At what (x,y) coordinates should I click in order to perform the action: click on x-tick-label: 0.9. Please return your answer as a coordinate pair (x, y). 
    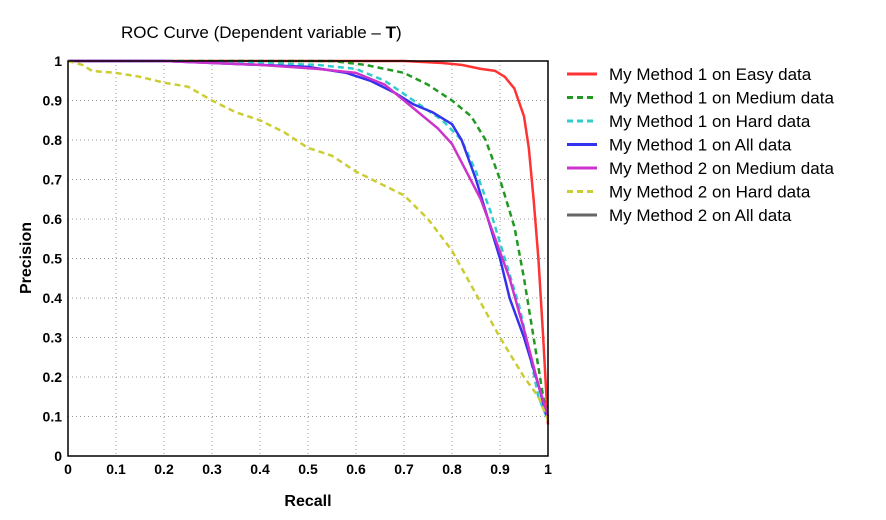
    Looking at the image, I should click on (500, 469).